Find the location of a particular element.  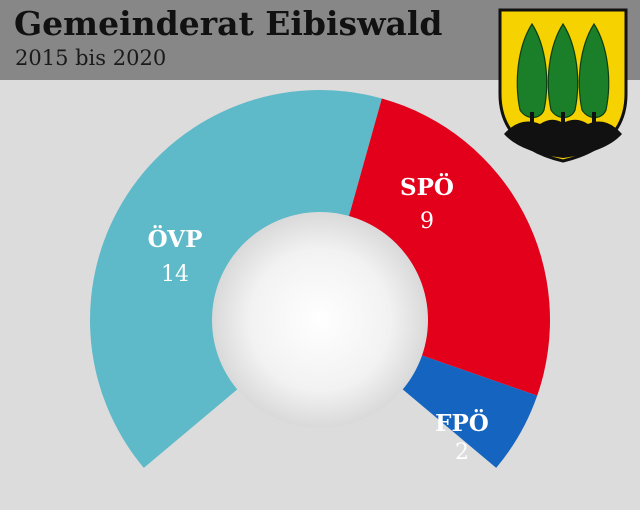

chart-title: Gemeinderat Eibiswald is located at coordinates (228, 23).